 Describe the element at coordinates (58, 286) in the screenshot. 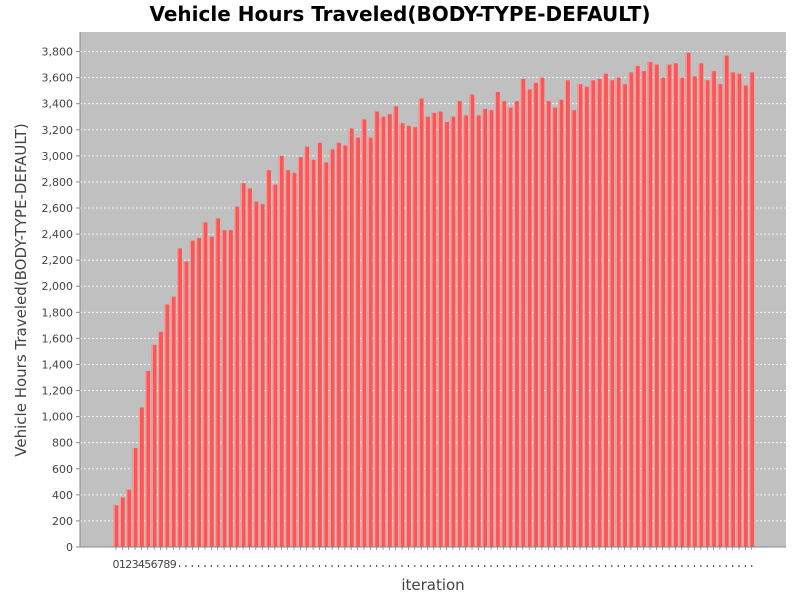

I see `y-tick-label: 2,000` at that location.